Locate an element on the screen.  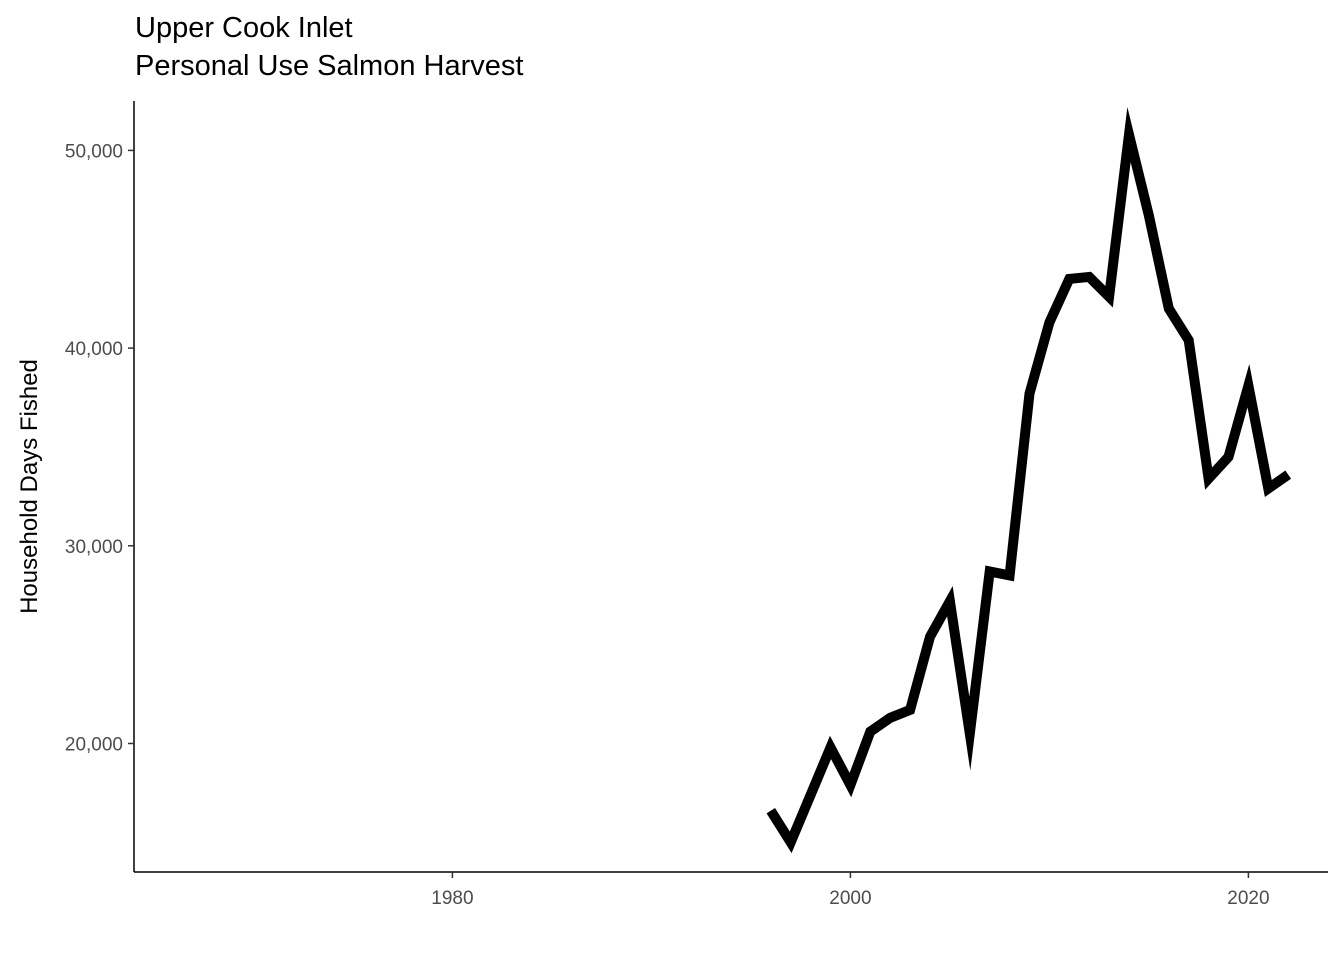
chart-title: Upper Cook Inlet is located at coordinates (244, 28).